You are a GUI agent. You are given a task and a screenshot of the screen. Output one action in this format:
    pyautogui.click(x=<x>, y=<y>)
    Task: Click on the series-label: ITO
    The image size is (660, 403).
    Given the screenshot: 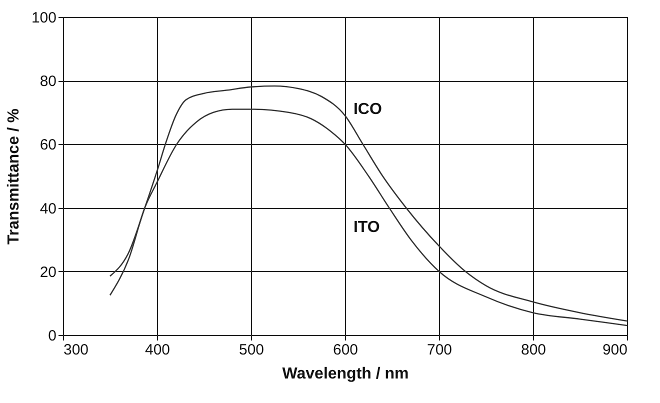 What is the action you would take?
    pyautogui.click(x=366, y=227)
    